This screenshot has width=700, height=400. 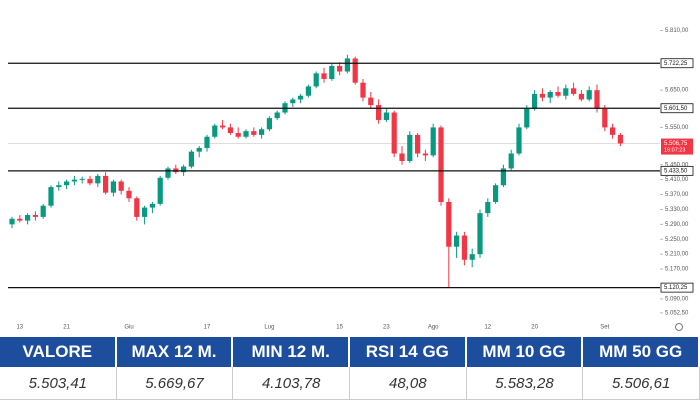 I want to click on table-value: 4.103,78, so click(x=291, y=383).